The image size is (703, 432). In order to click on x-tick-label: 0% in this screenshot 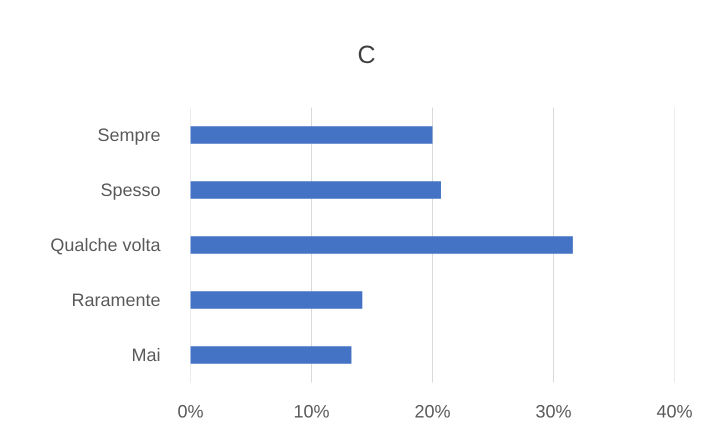, I will do `click(190, 412)`.